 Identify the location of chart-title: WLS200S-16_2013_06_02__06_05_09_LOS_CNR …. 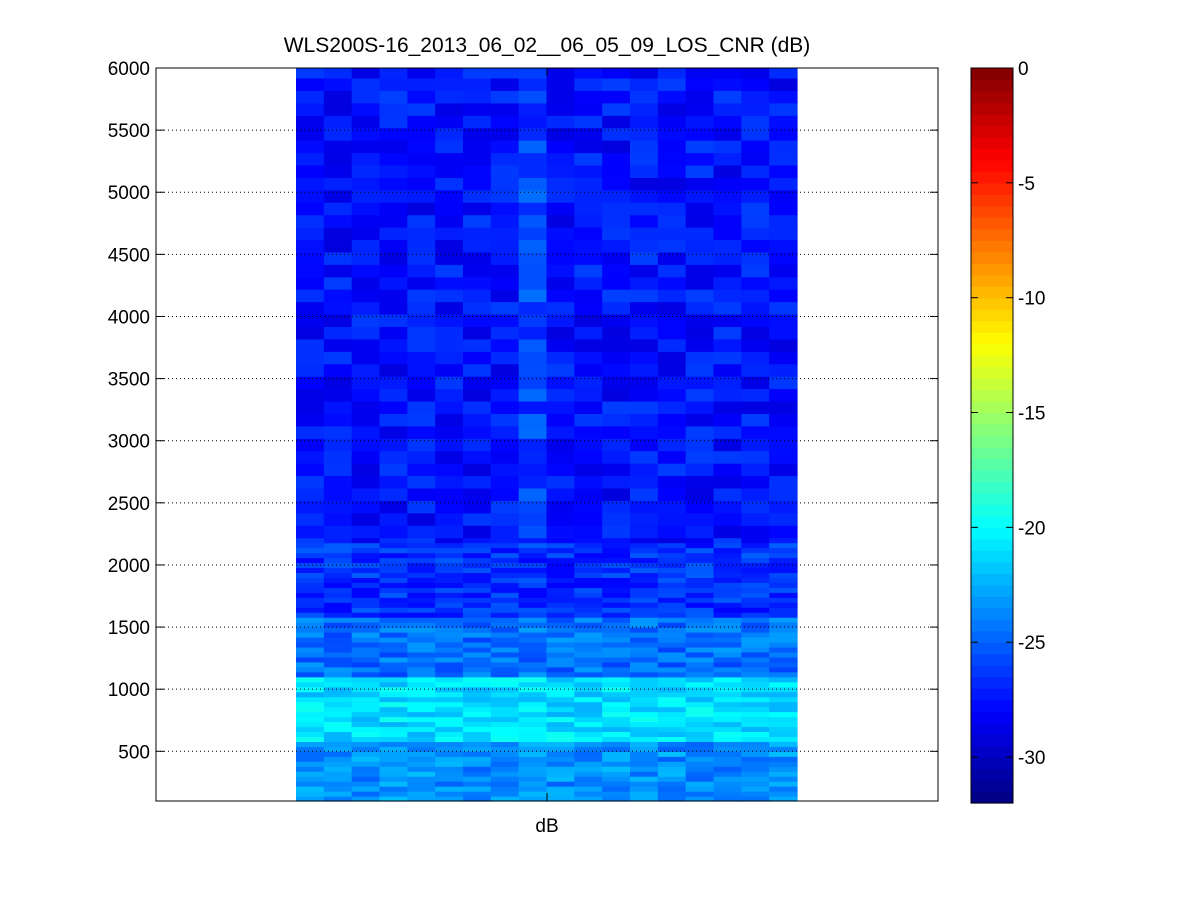
(547, 45).